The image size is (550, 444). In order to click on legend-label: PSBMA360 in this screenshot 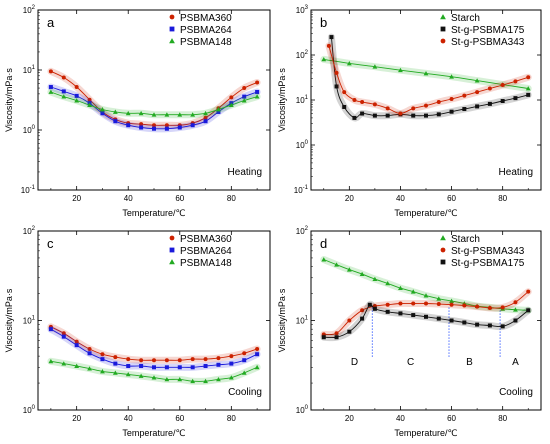, I will do `click(206, 239)`.